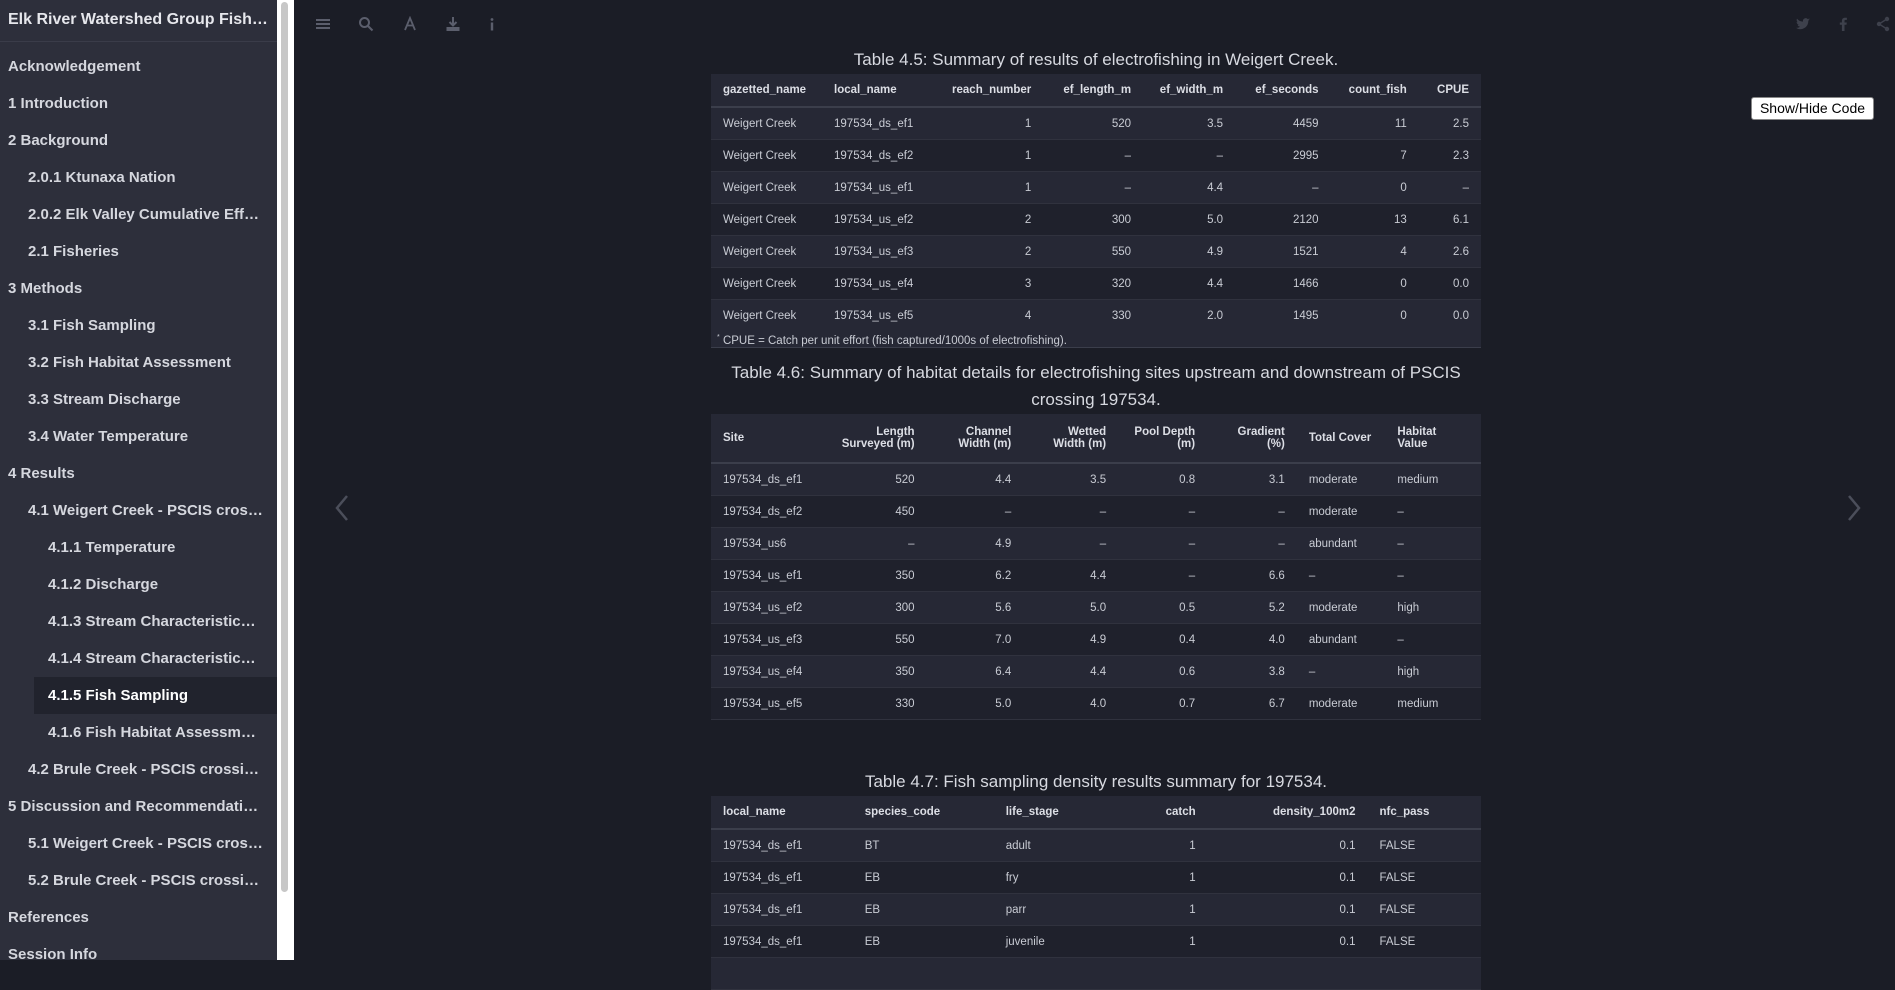 Image resolution: width=1895 pixels, height=990 pixels. What do you see at coordinates (987, 283) in the screenshot?
I see `table-cell: 3` at bounding box center [987, 283].